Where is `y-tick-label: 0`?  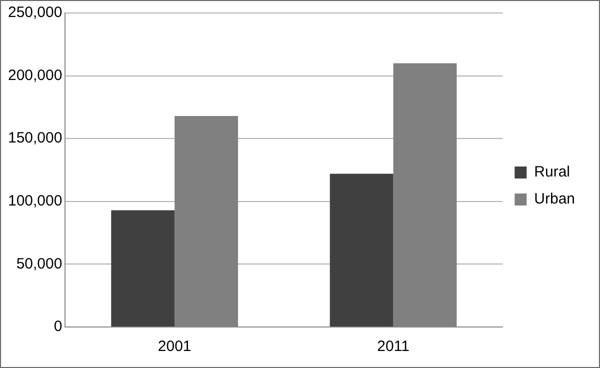 y-tick-label: 0 is located at coordinates (58, 327).